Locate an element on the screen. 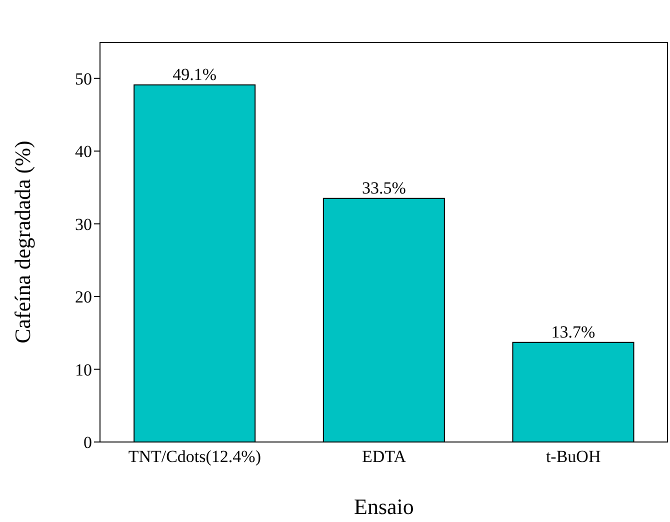 This screenshot has width=670, height=522. data-label: 13.7% is located at coordinates (573, 332).